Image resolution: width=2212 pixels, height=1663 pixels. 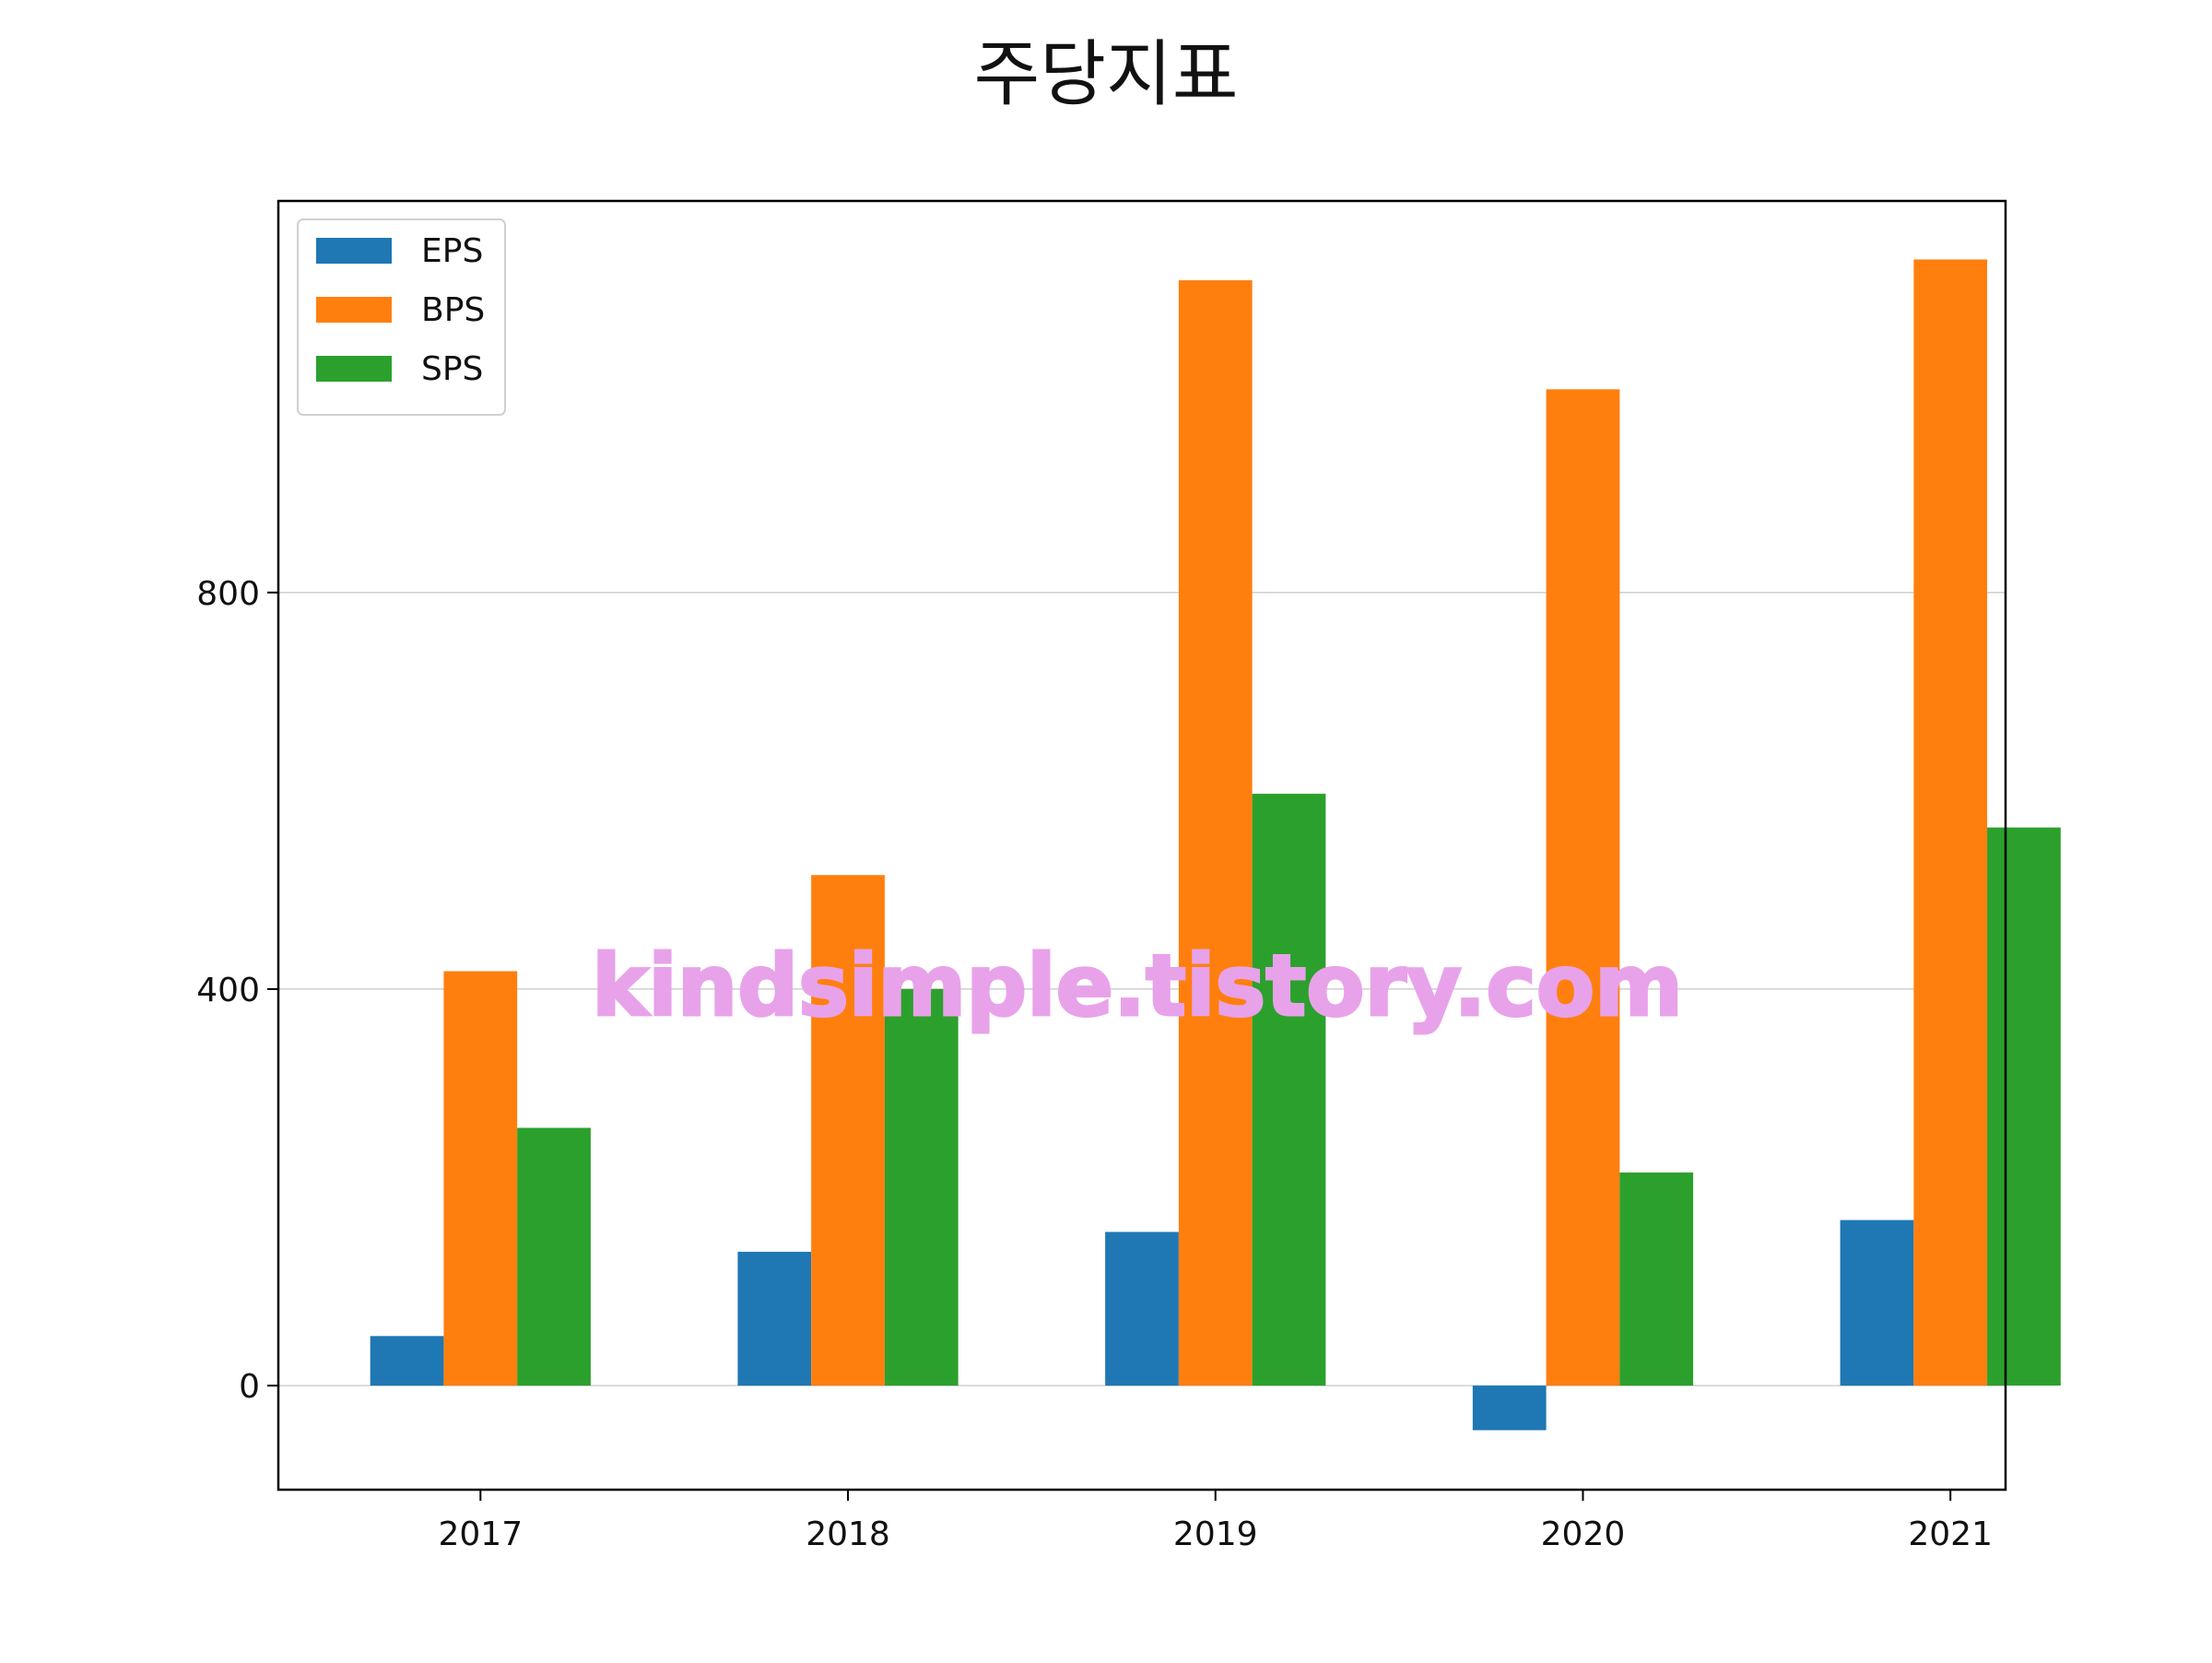 I want to click on bar-sps-2017, so click(x=554, y=1256).